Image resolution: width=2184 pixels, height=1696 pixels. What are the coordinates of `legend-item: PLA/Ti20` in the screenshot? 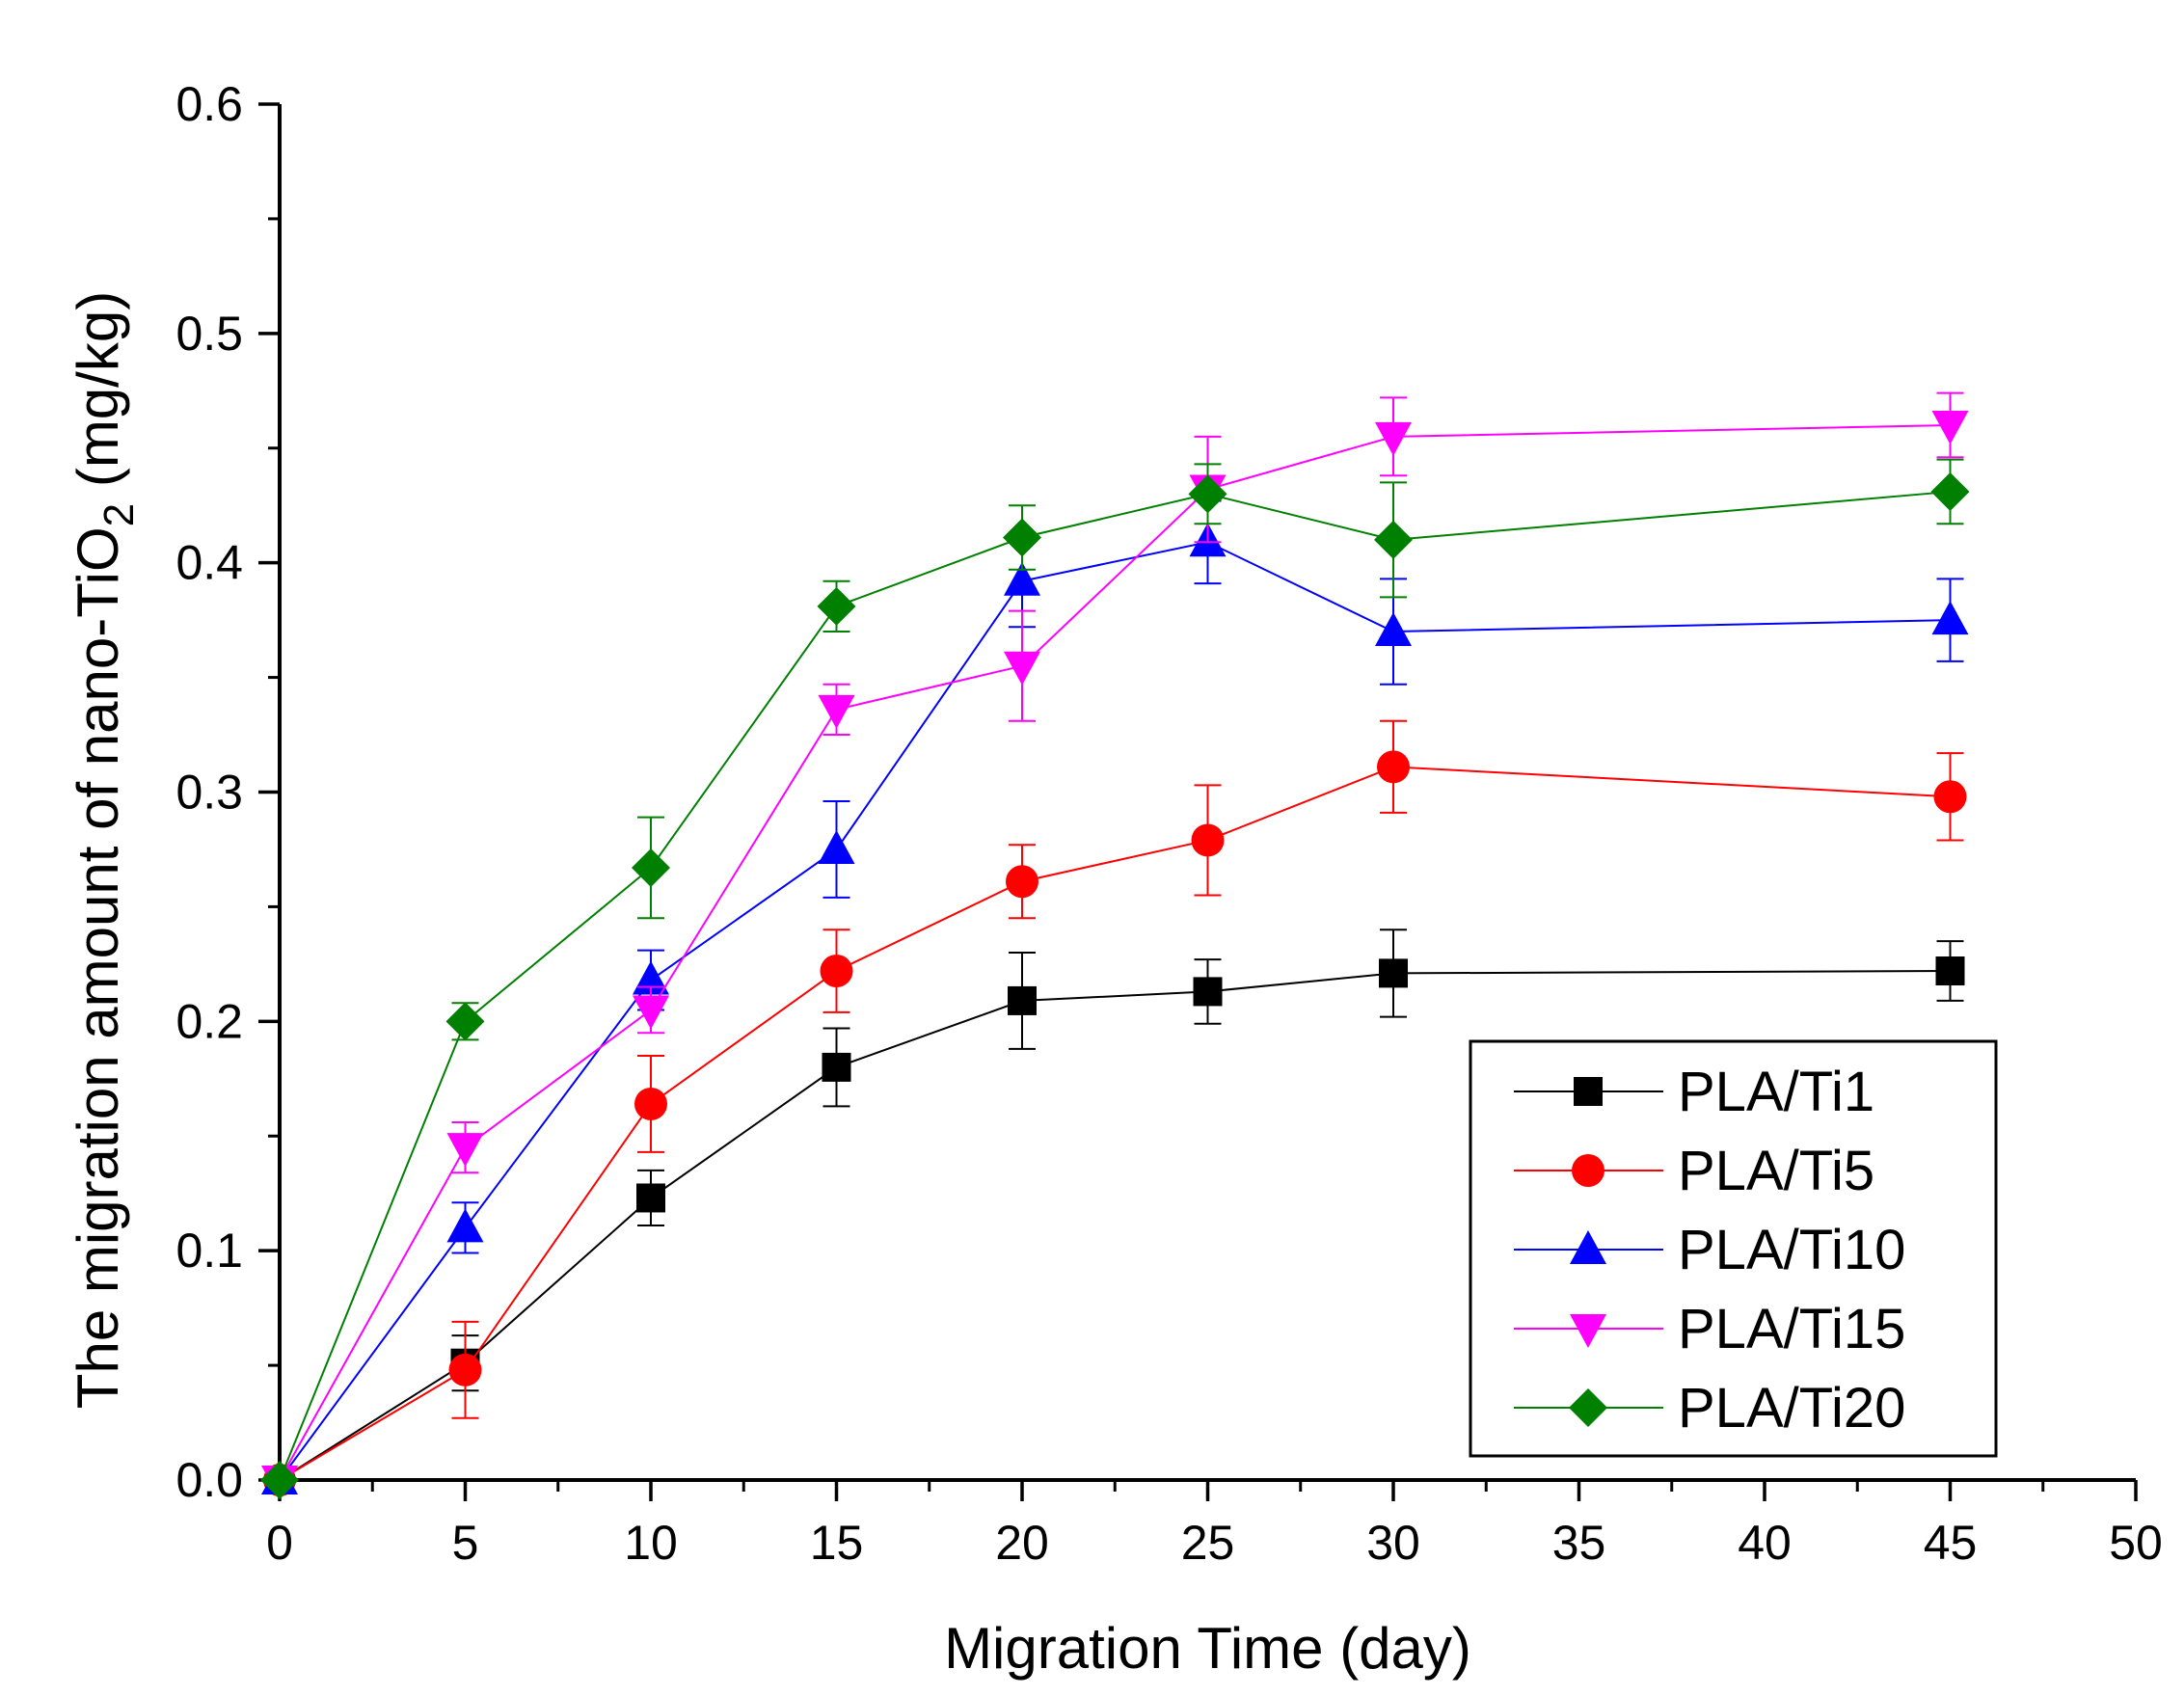 It's located at (1709, 1408).